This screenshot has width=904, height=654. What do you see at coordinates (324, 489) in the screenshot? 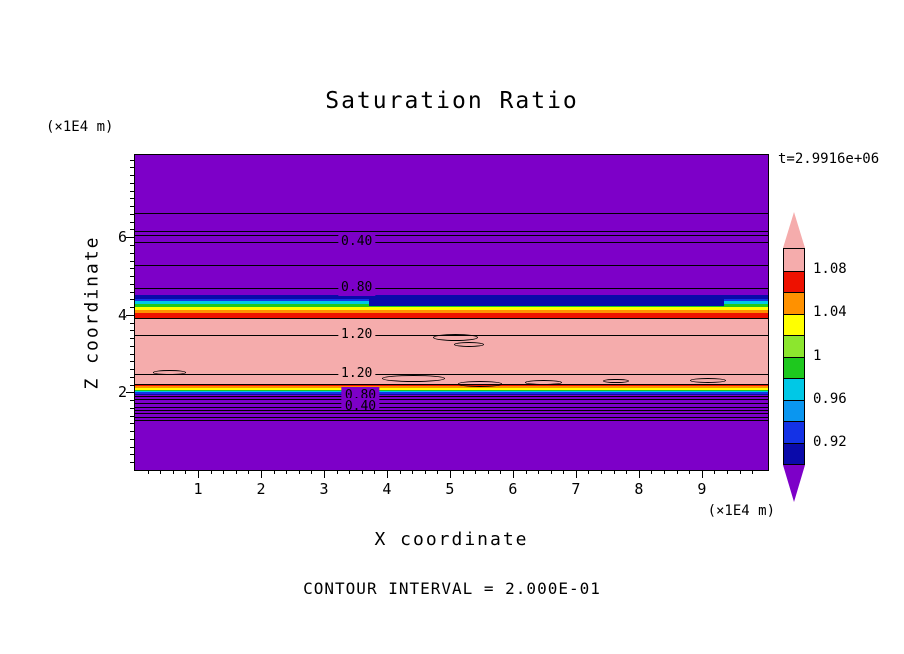
I see `x-tick-label: 3` at bounding box center [324, 489].